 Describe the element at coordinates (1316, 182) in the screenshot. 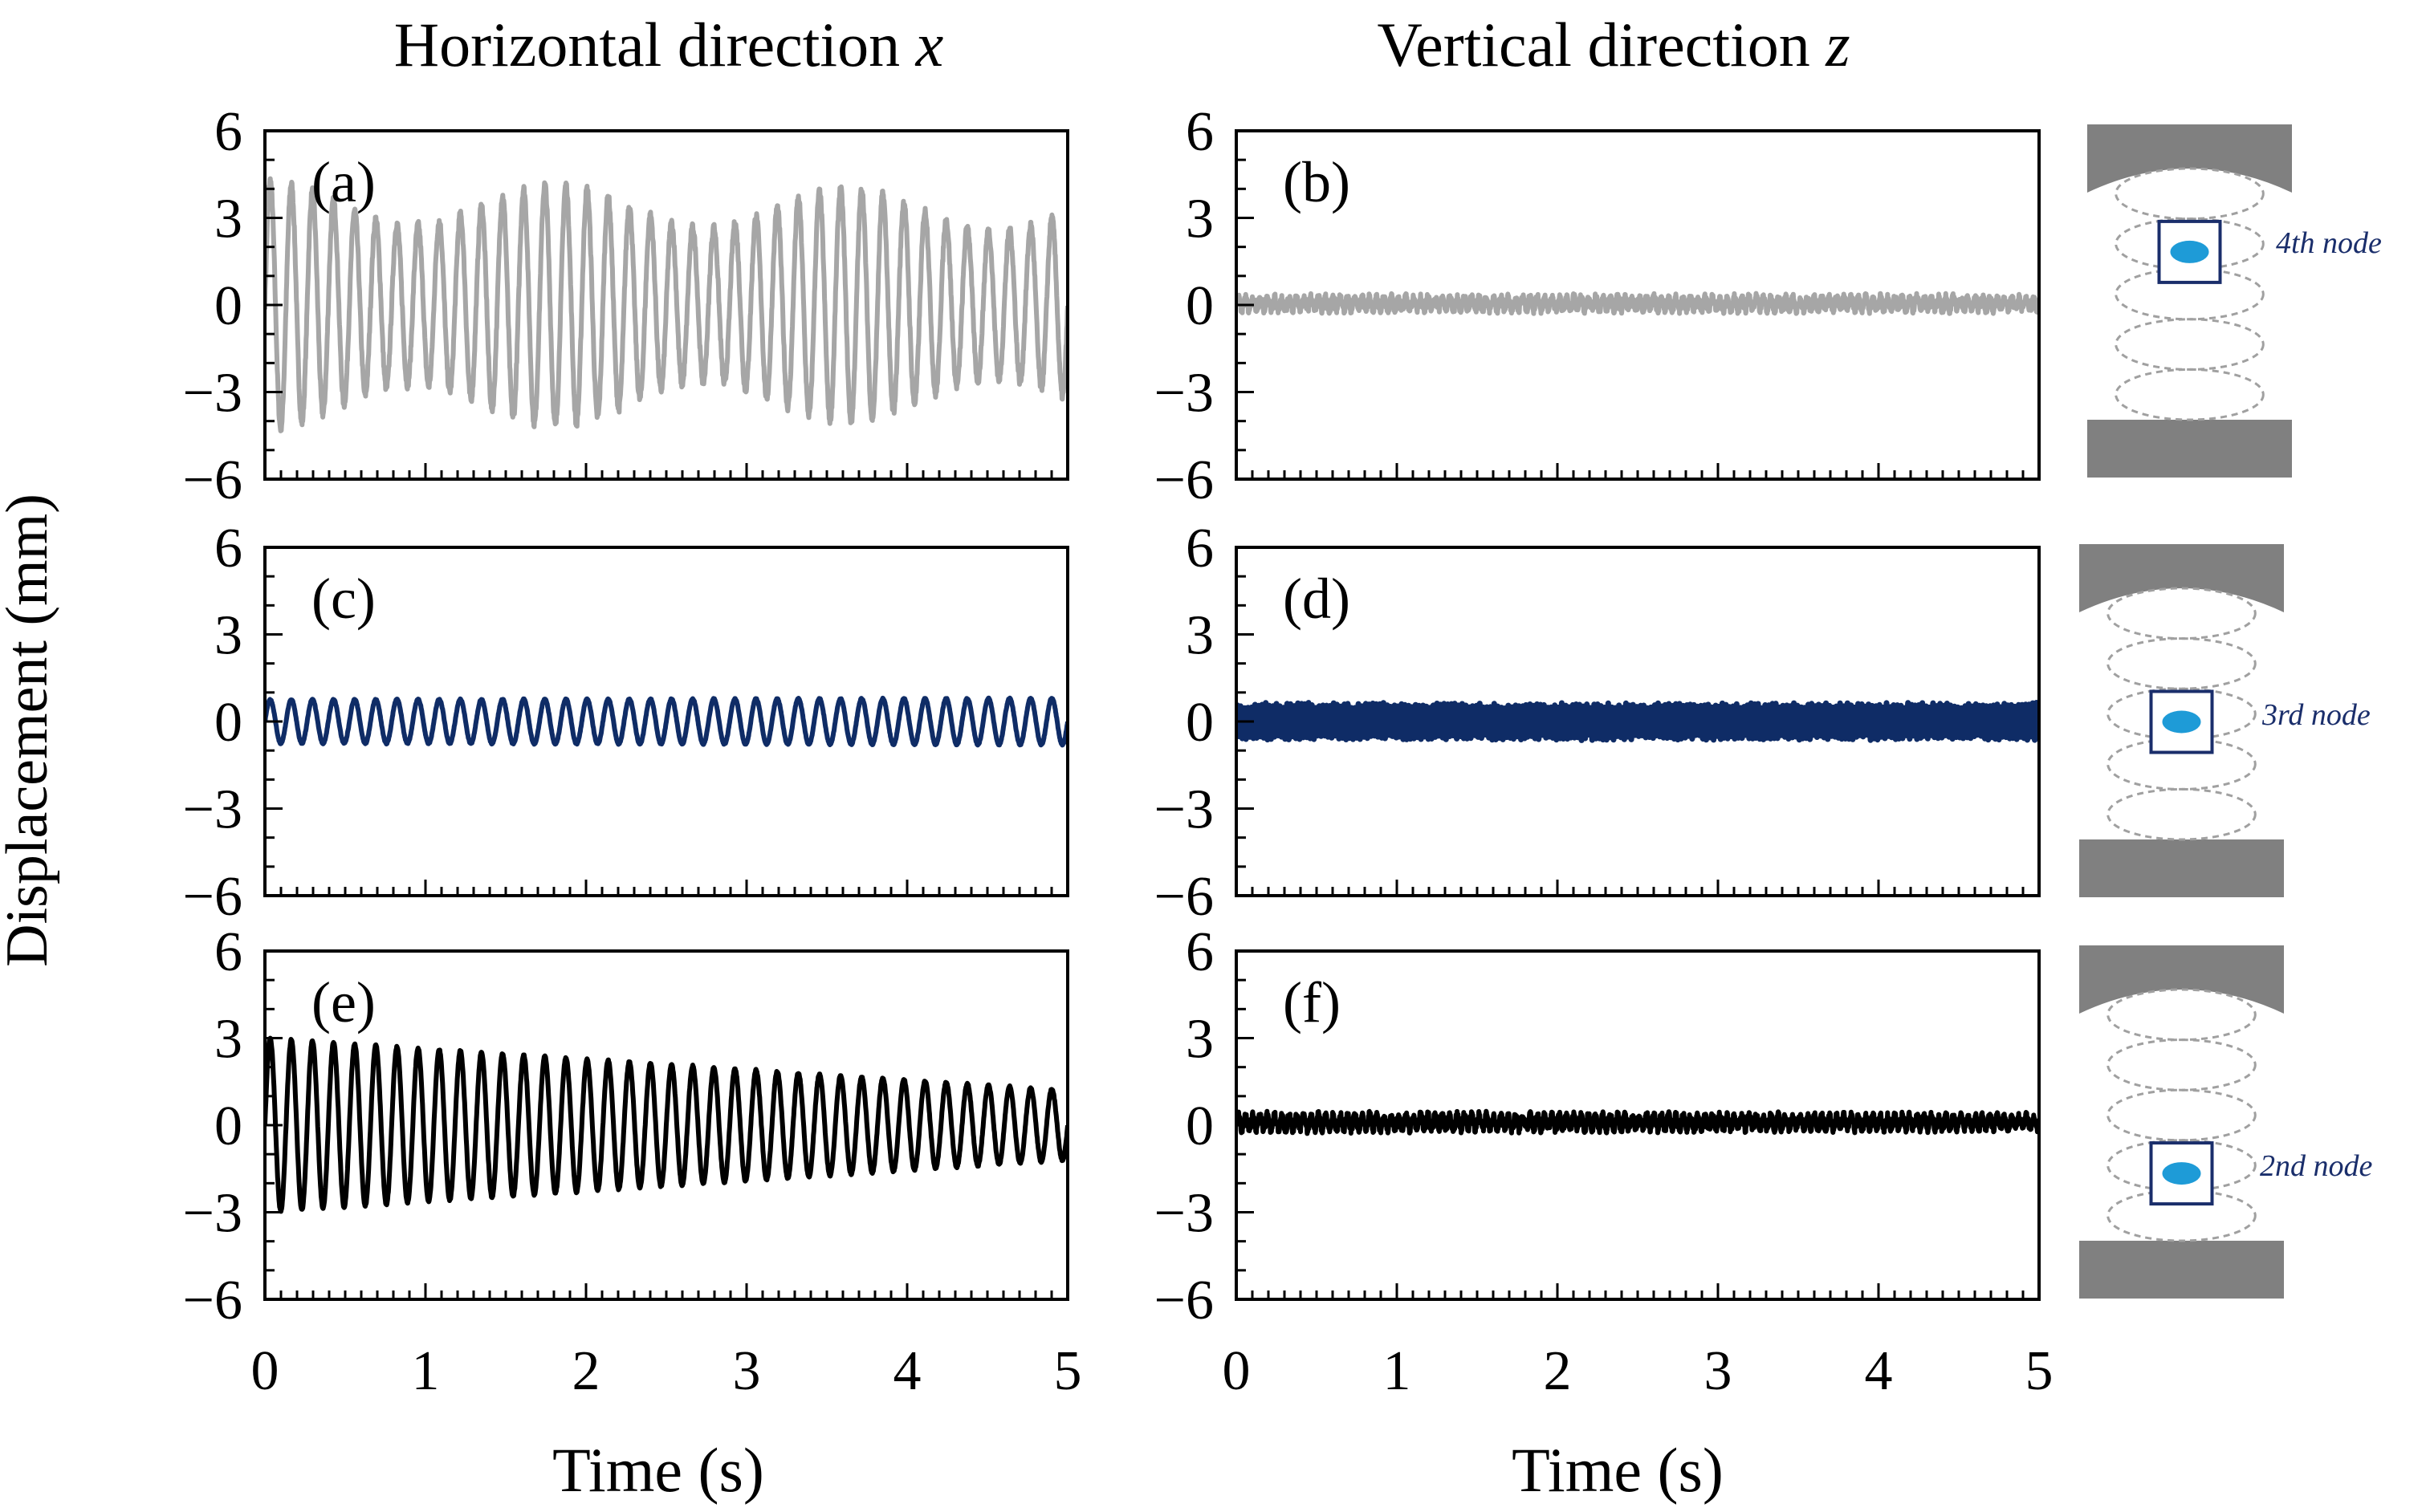

I see `panel-label: (b)` at that location.